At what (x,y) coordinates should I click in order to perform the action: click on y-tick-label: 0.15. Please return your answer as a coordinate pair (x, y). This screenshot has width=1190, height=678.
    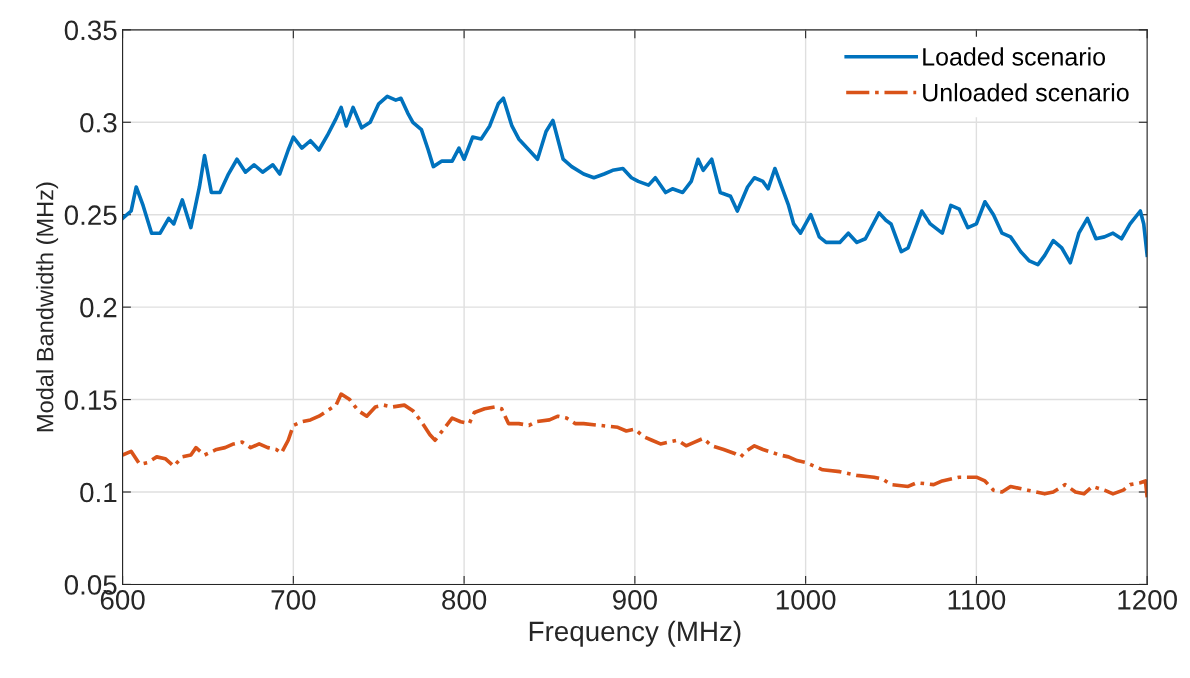
    Looking at the image, I should click on (90, 400).